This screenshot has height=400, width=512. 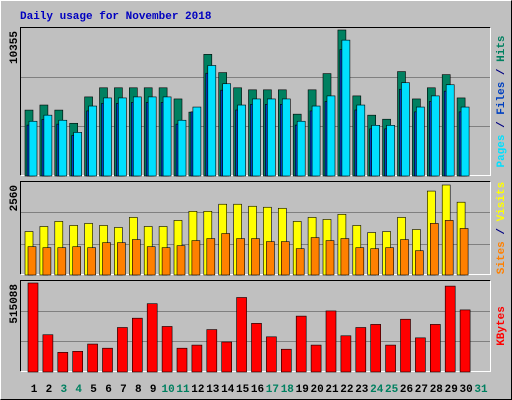 I want to click on x-tick-label: 20, so click(x=316, y=390).